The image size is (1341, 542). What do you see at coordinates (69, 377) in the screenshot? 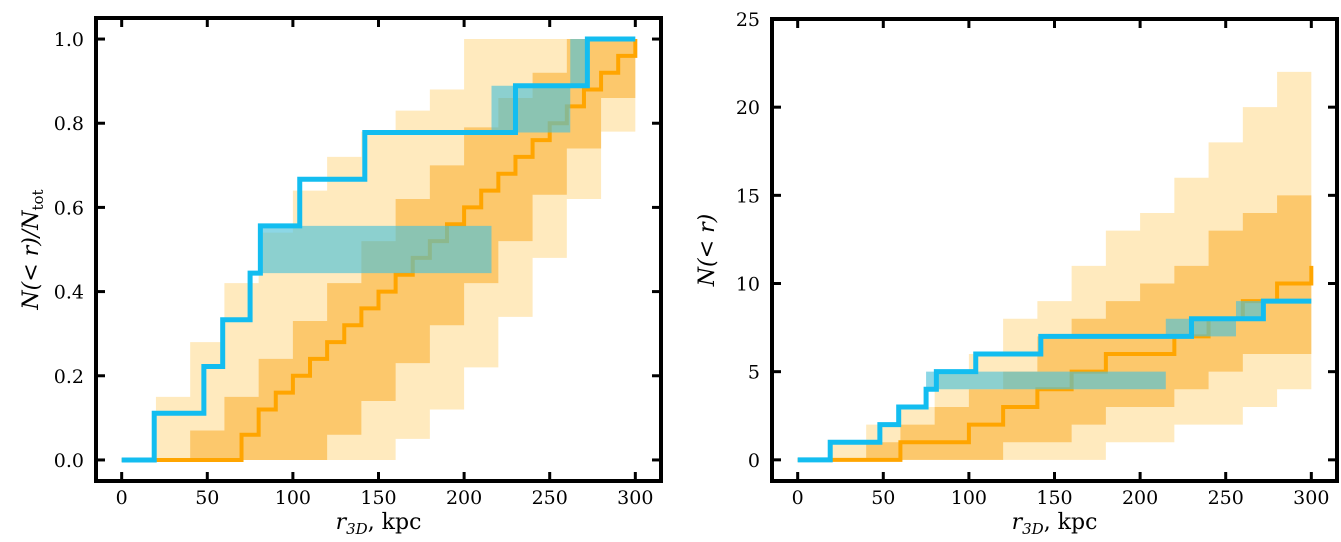
I see `y-tick-label: 0.2` at bounding box center [69, 377].